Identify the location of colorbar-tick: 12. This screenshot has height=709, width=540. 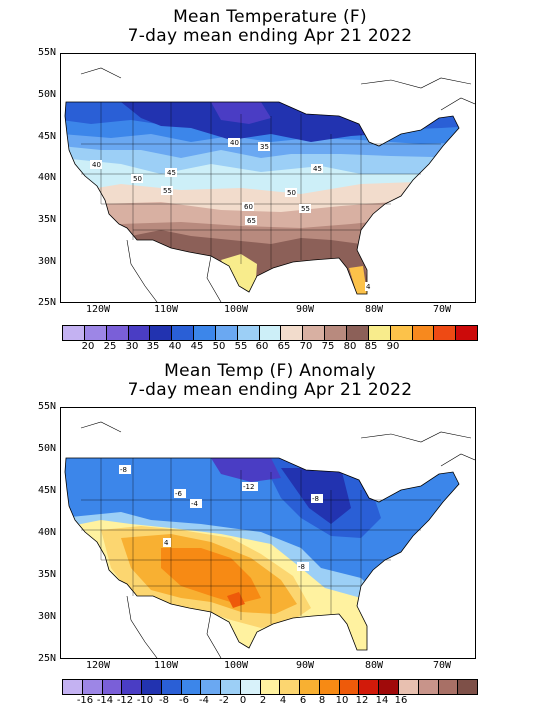
(362, 700).